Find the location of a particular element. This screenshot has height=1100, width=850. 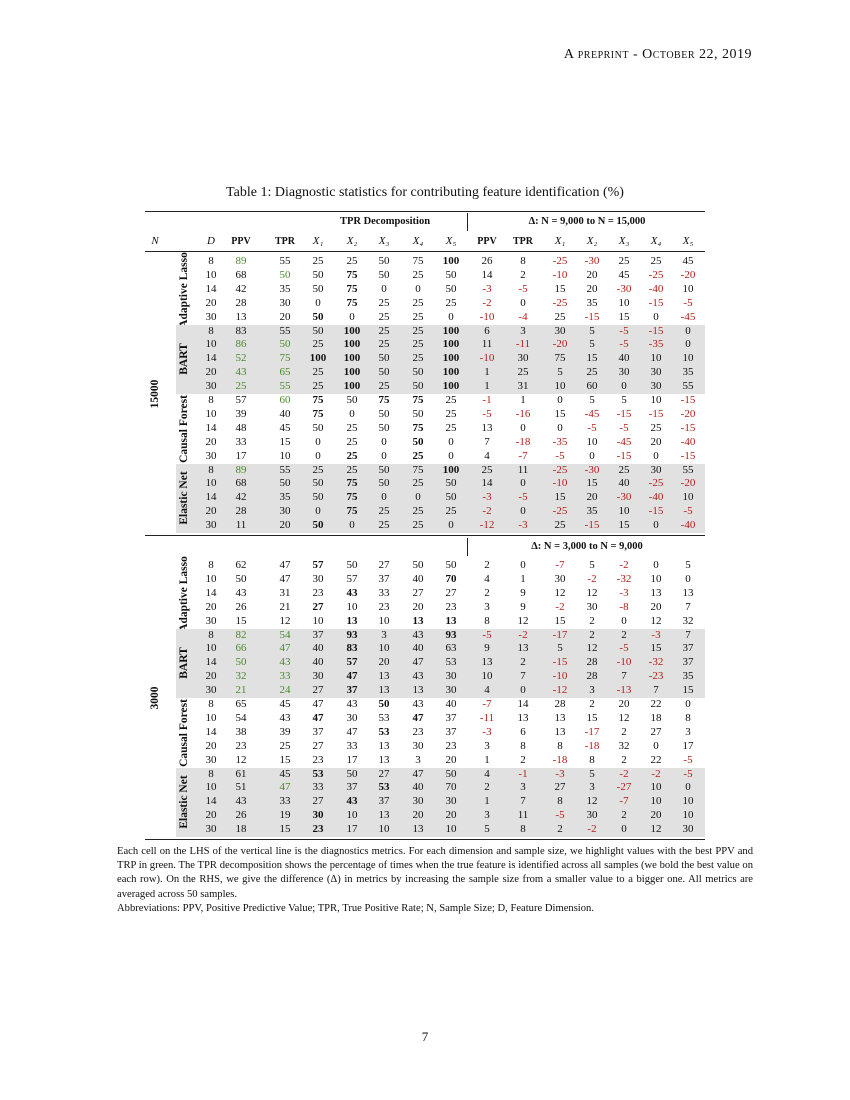

column-header: PPV is located at coordinates (487, 241).